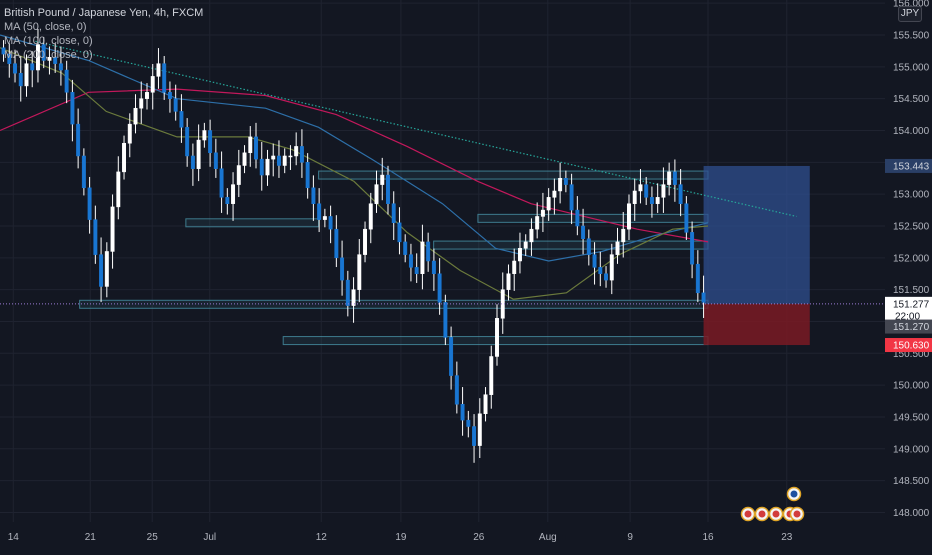 The image size is (932, 555). Describe the element at coordinates (48, 55) in the screenshot. I see `ma200-label: MA (200, close, 0)` at that location.